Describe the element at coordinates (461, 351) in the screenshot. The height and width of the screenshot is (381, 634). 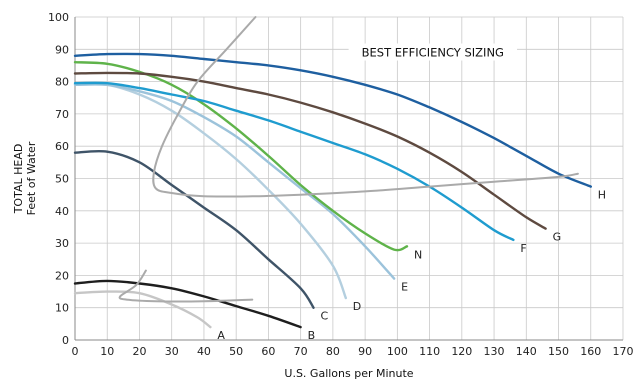
I see `x-tick-label: 120` at that location.